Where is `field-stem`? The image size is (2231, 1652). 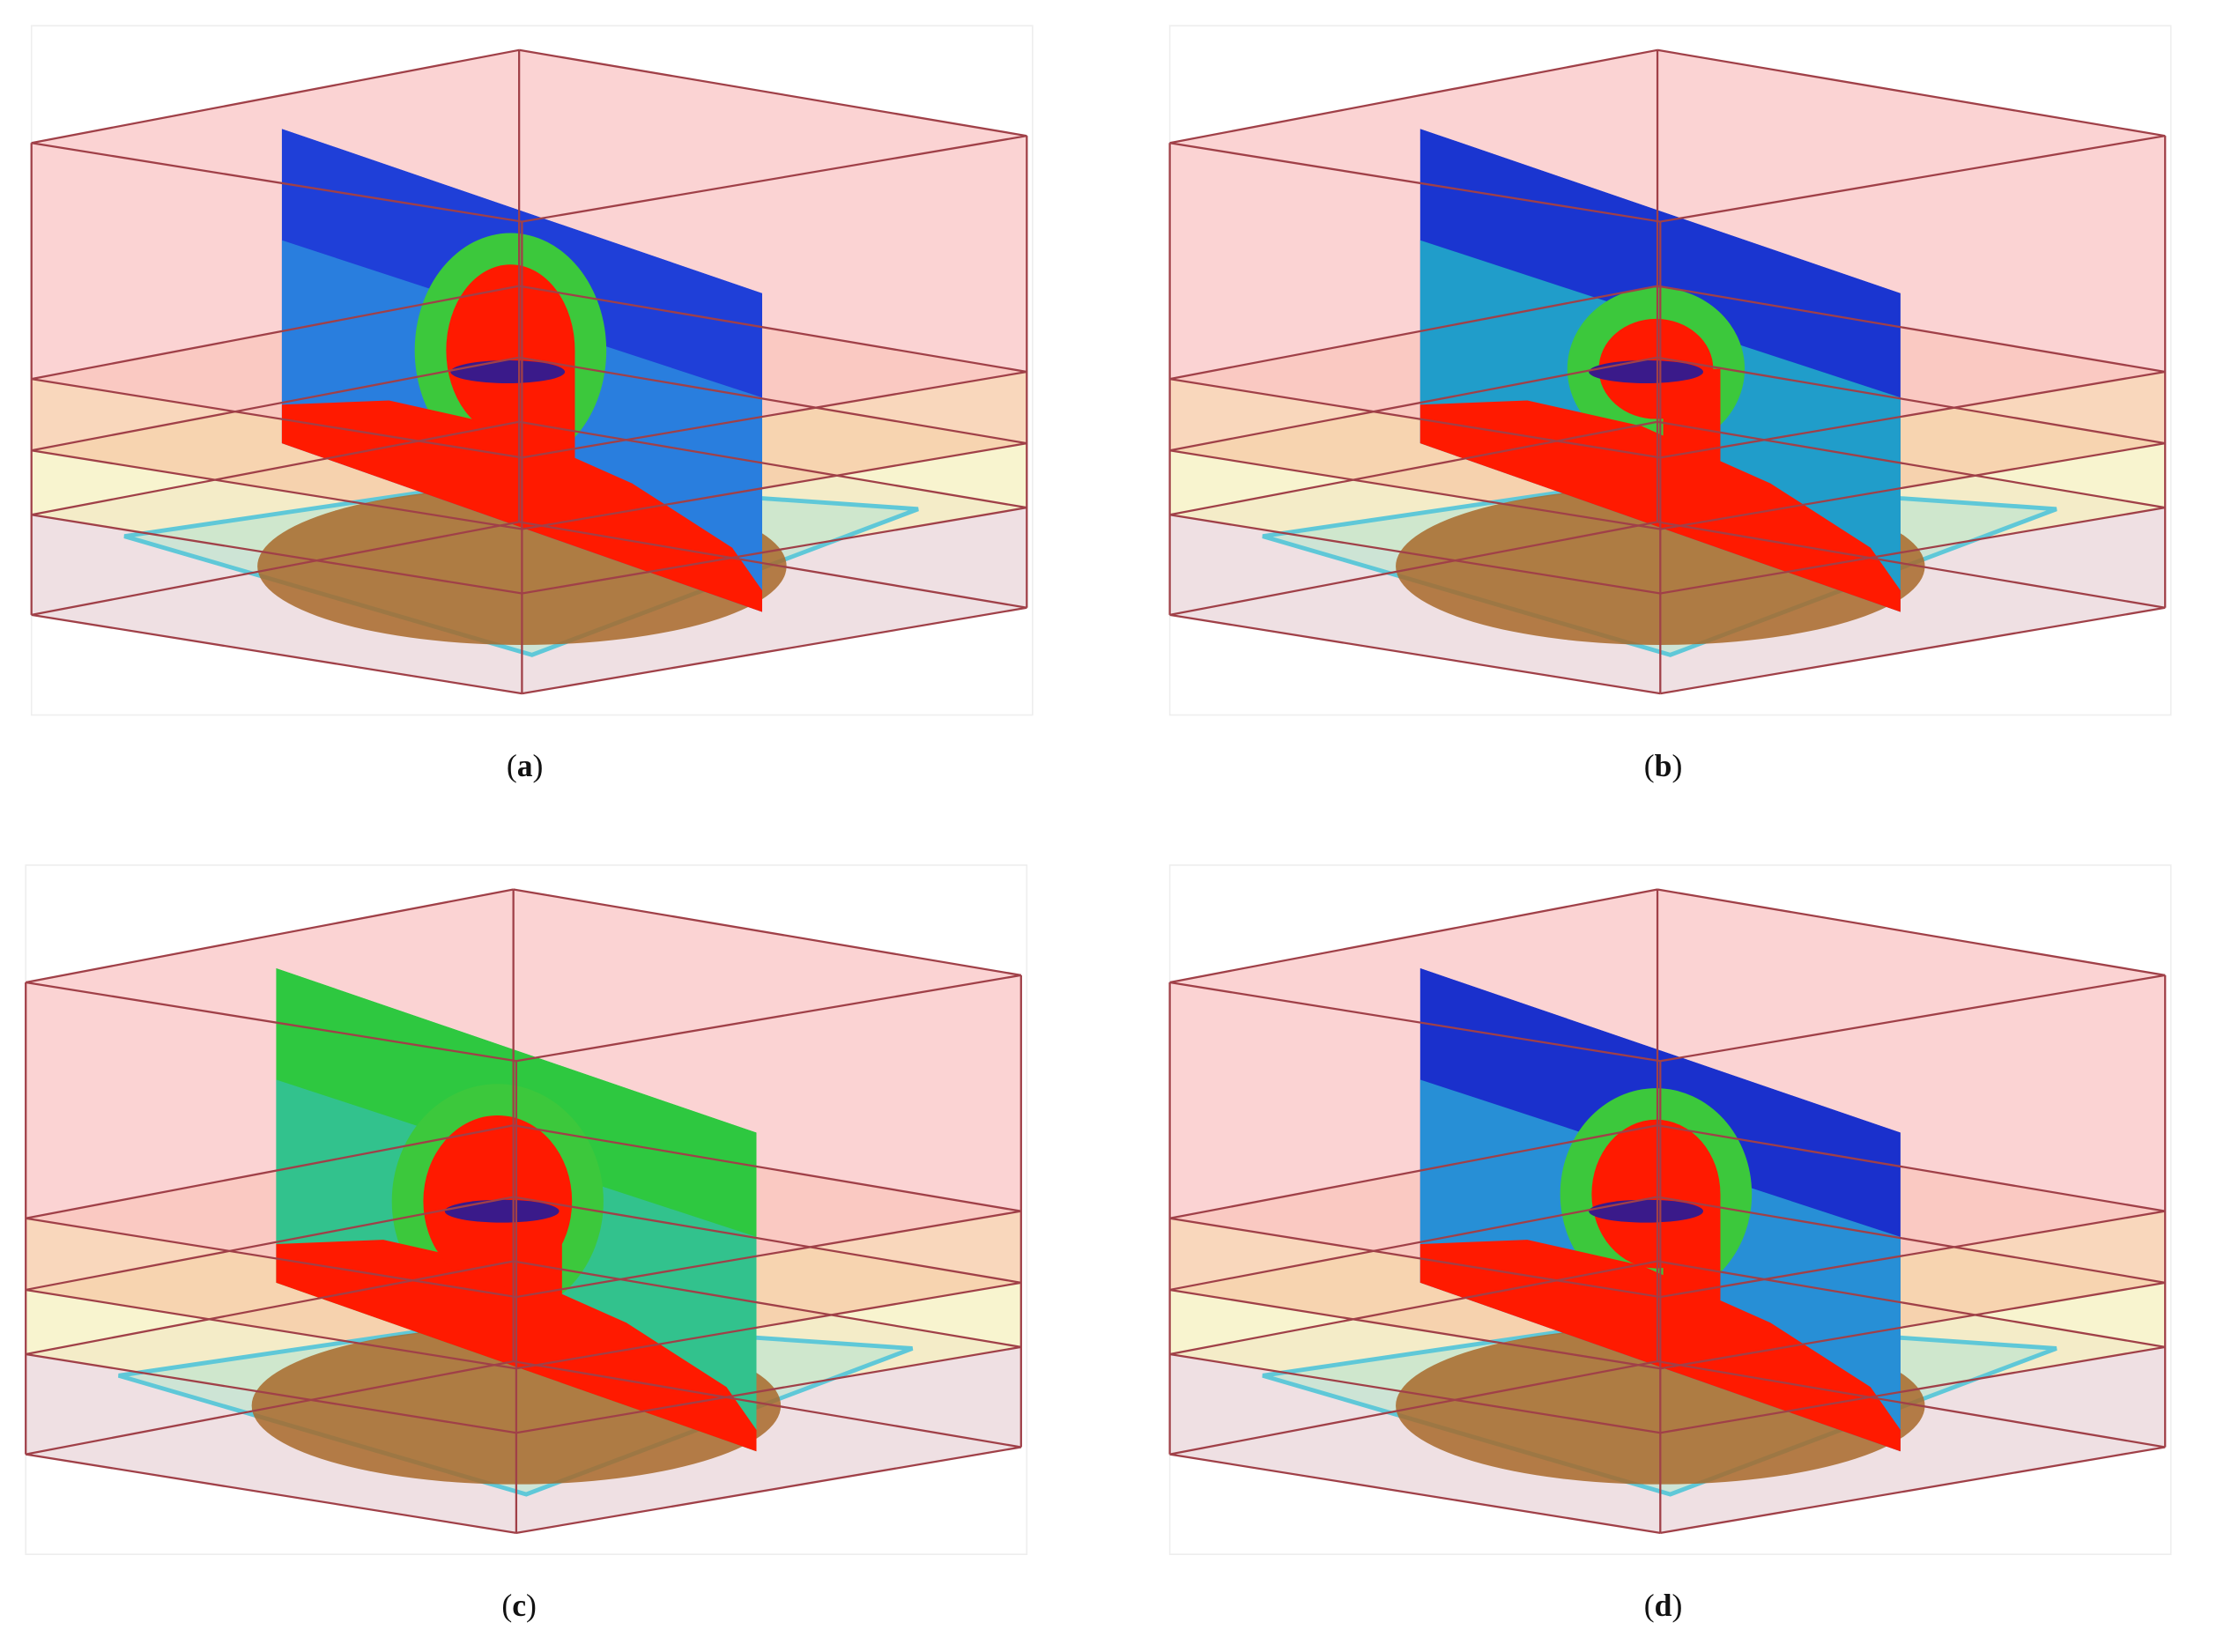 field-stem is located at coordinates (1692, 447).